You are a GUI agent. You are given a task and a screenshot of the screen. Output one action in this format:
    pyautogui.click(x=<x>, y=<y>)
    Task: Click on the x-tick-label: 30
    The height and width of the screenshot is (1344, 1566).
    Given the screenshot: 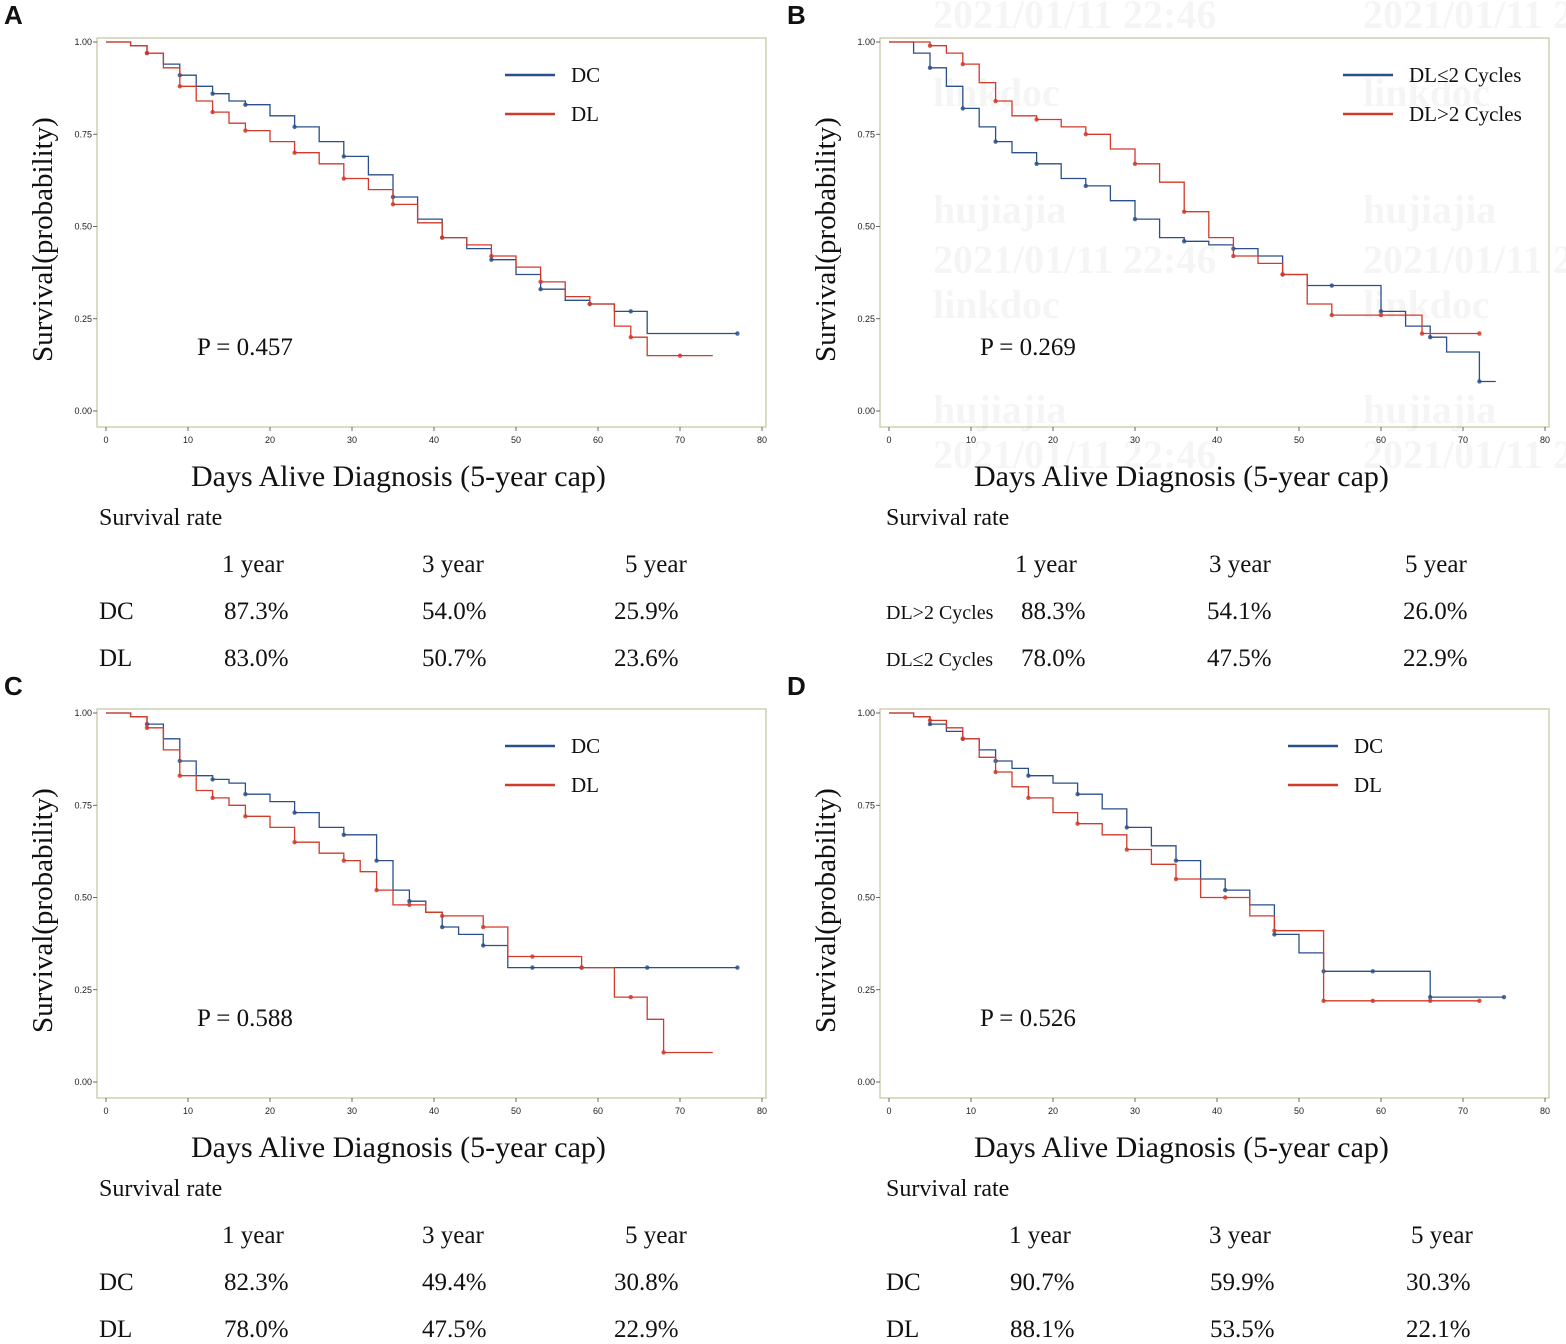 What is the action you would take?
    pyautogui.click(x=352, y=440)
    